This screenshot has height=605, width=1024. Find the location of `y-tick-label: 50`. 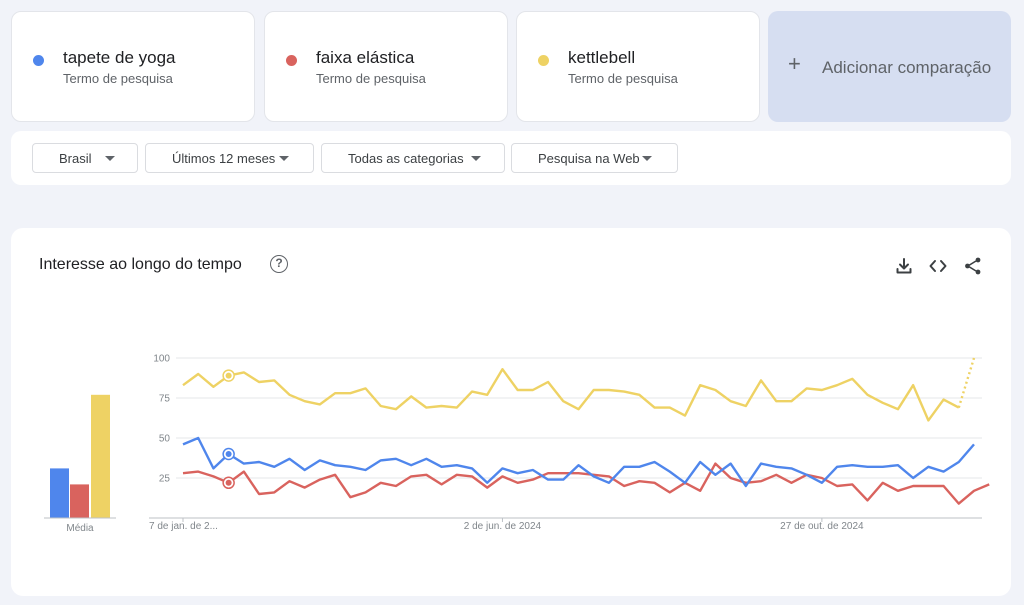

y-tick-label: 50 is located at coordinates (165, 439).